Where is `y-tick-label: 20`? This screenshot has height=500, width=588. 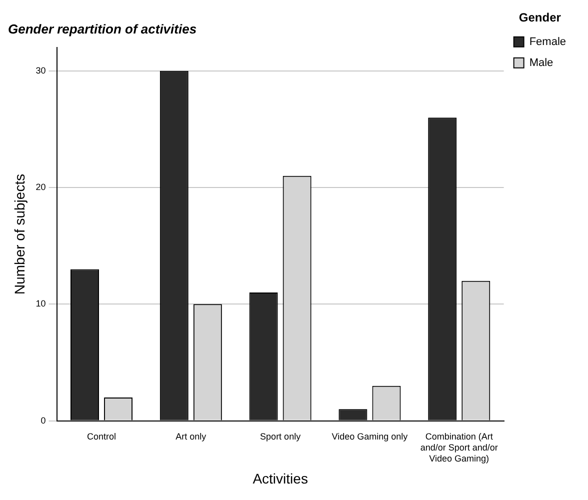
y-tick-label: 20 is located at coordinates (41, 187).